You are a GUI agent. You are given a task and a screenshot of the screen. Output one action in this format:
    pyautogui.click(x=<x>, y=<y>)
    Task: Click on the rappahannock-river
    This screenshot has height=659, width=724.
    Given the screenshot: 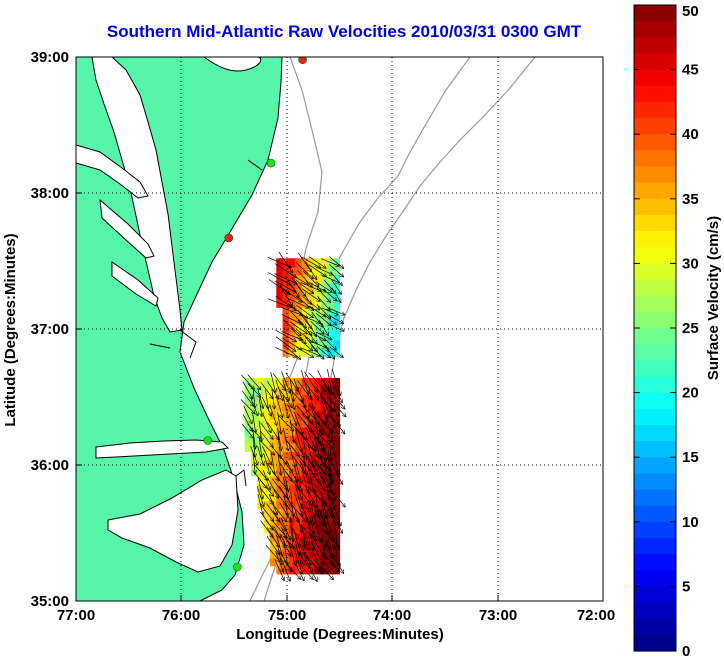 What is the action you would take?
    pyautogui.click(x=127, y=228)
    